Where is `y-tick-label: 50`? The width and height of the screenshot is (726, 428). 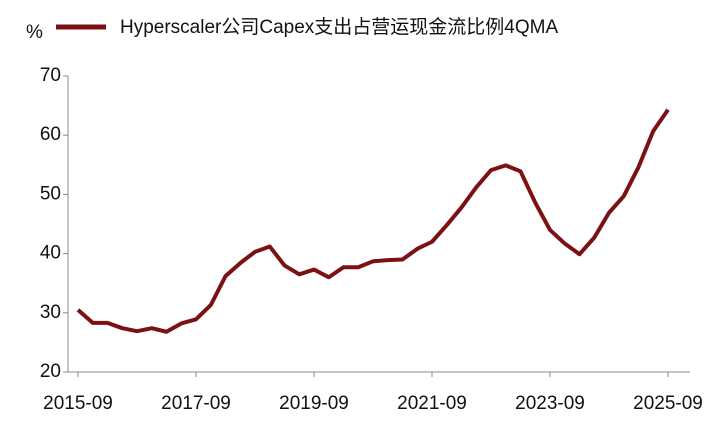 y-tick-label: 50 is located at coordinates (50, 193).